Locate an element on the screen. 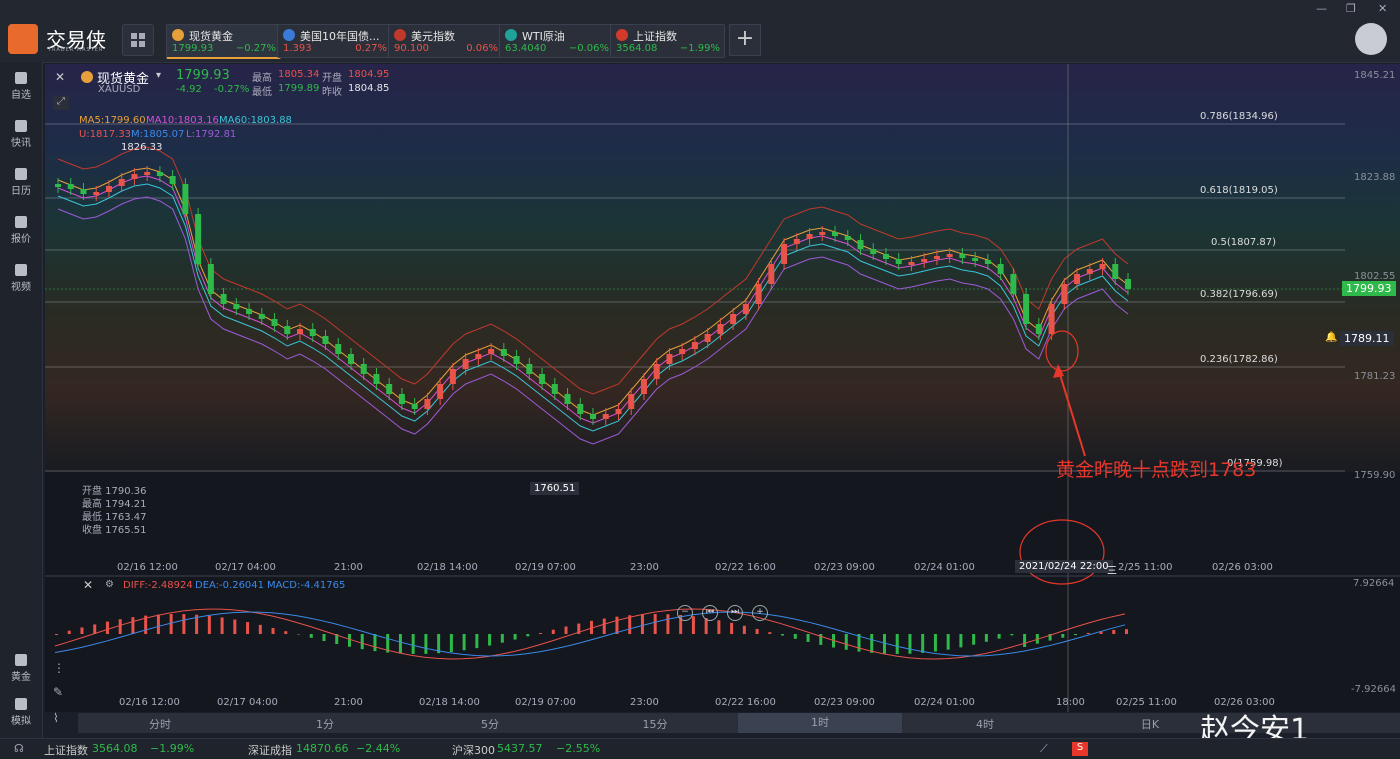 The image size is (1400, 759). sidebar-item-label: 模拟 is located at coordinates (21, 721).